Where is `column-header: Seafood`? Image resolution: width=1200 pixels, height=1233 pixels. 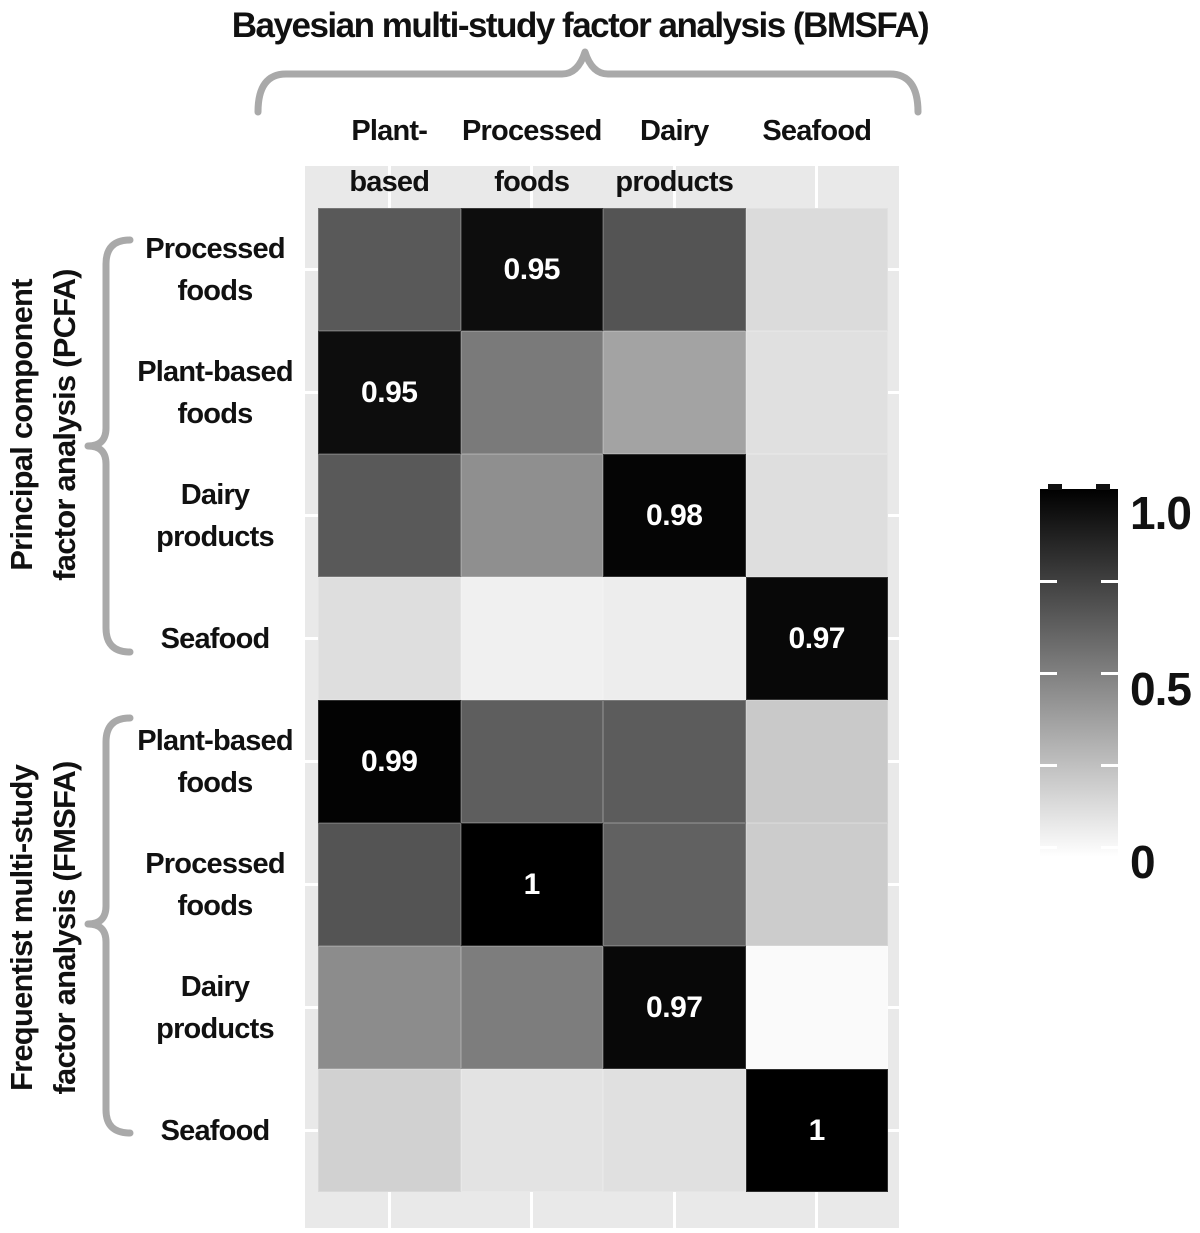 column-header: Seafood is located at coordinates (817, 182).